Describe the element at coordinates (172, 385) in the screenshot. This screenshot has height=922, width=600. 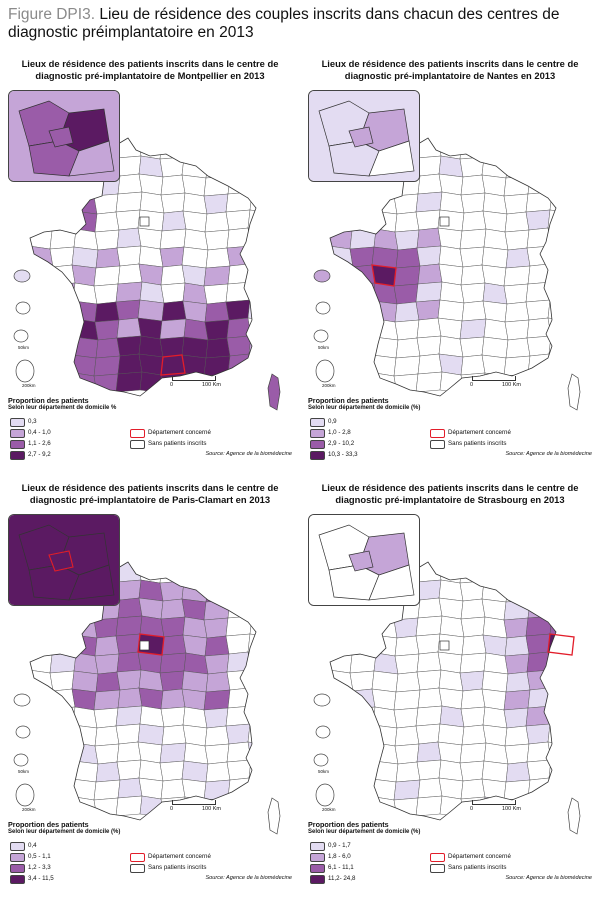
I see `scale-zero: 0` at that location.